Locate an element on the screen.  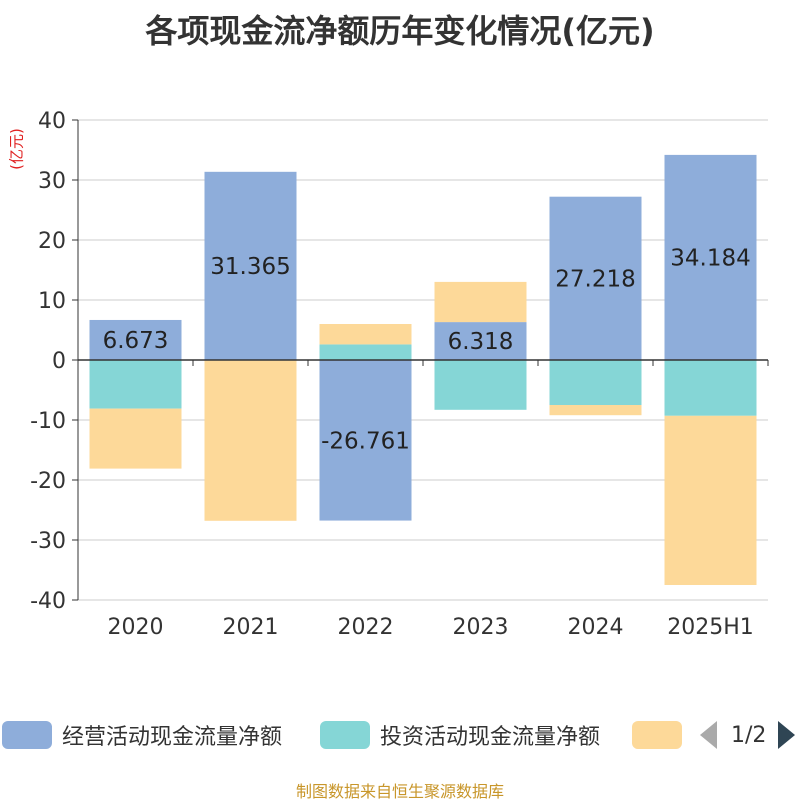
y-tick-label: -30 is located at coordinates (48, 541).